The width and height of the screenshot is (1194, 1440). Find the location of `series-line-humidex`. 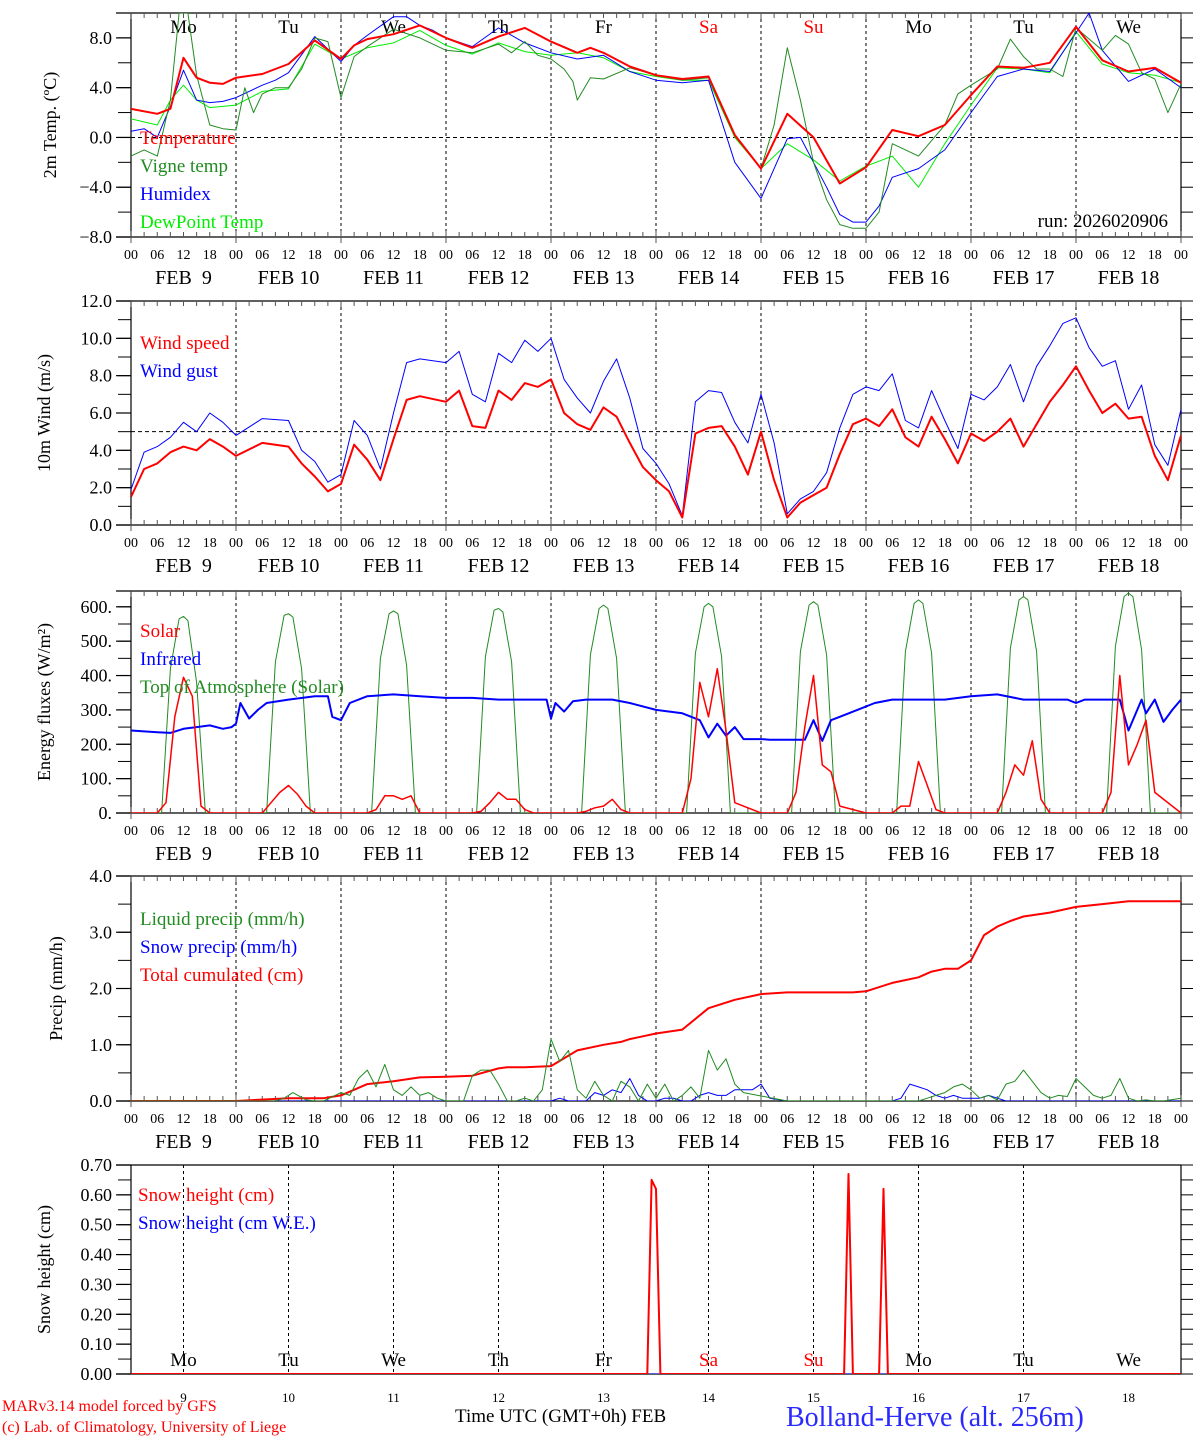

series-line-humidex is located at coordinates (656, 118).